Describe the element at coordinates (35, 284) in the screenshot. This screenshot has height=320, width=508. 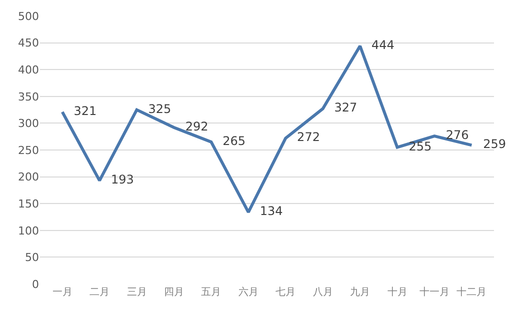
I see `y-tick-label: 0` at that location.